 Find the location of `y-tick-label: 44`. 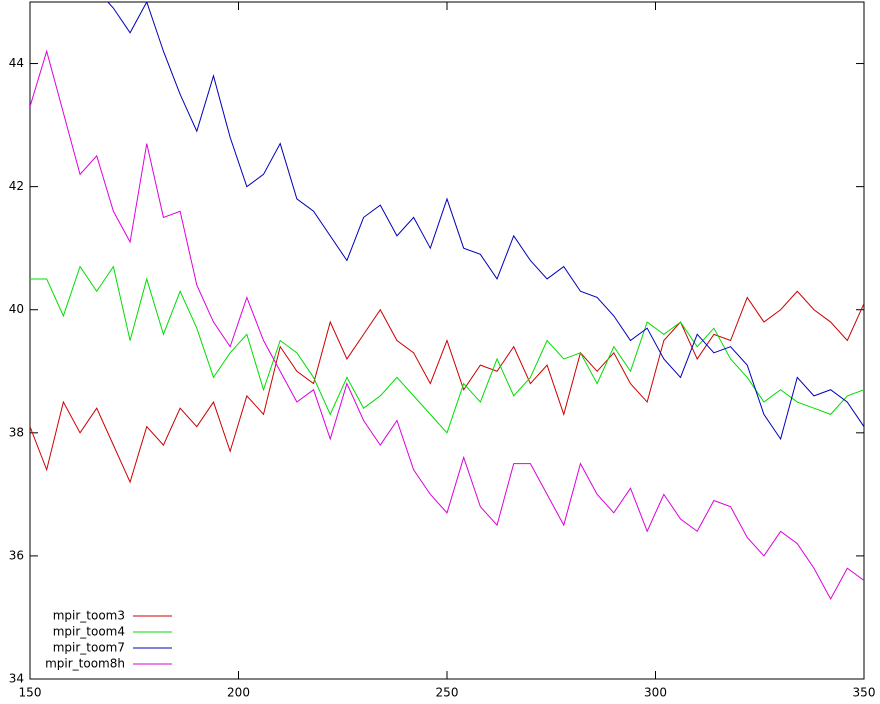

y-tick-label: 44 is located at coordinates (16, 63).